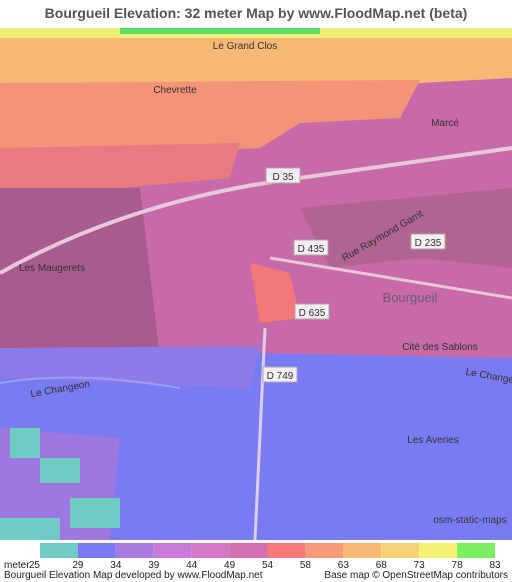  What do you see at coordinates (469, 520) in the screenshot?
I see `place-label: osm-static-maps` at bounding box center [469, 520].